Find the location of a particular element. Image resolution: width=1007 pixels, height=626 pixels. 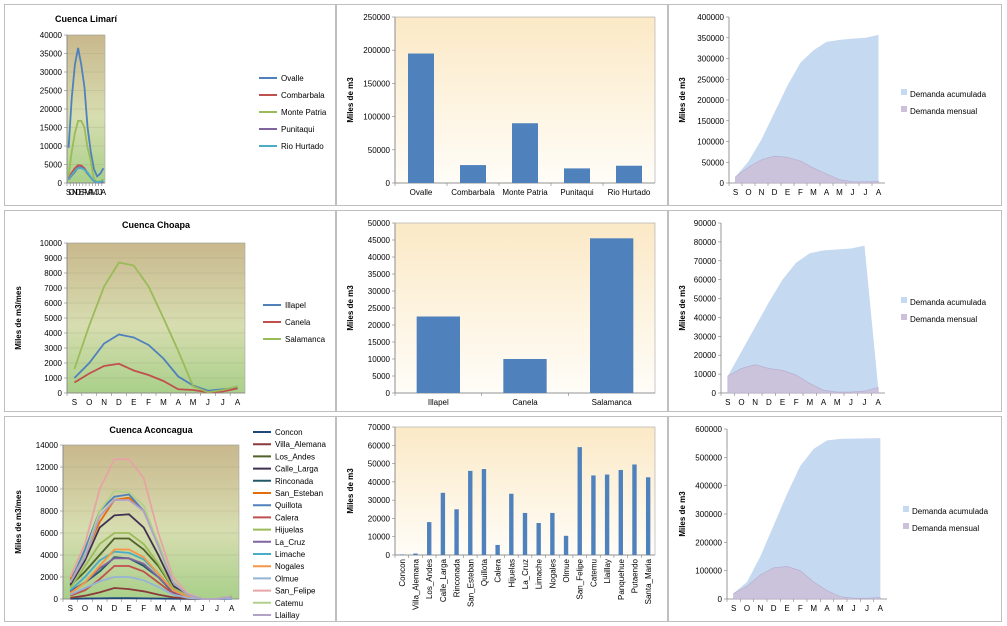

legend-label: Salamanca is located at coordinates (305, 339).